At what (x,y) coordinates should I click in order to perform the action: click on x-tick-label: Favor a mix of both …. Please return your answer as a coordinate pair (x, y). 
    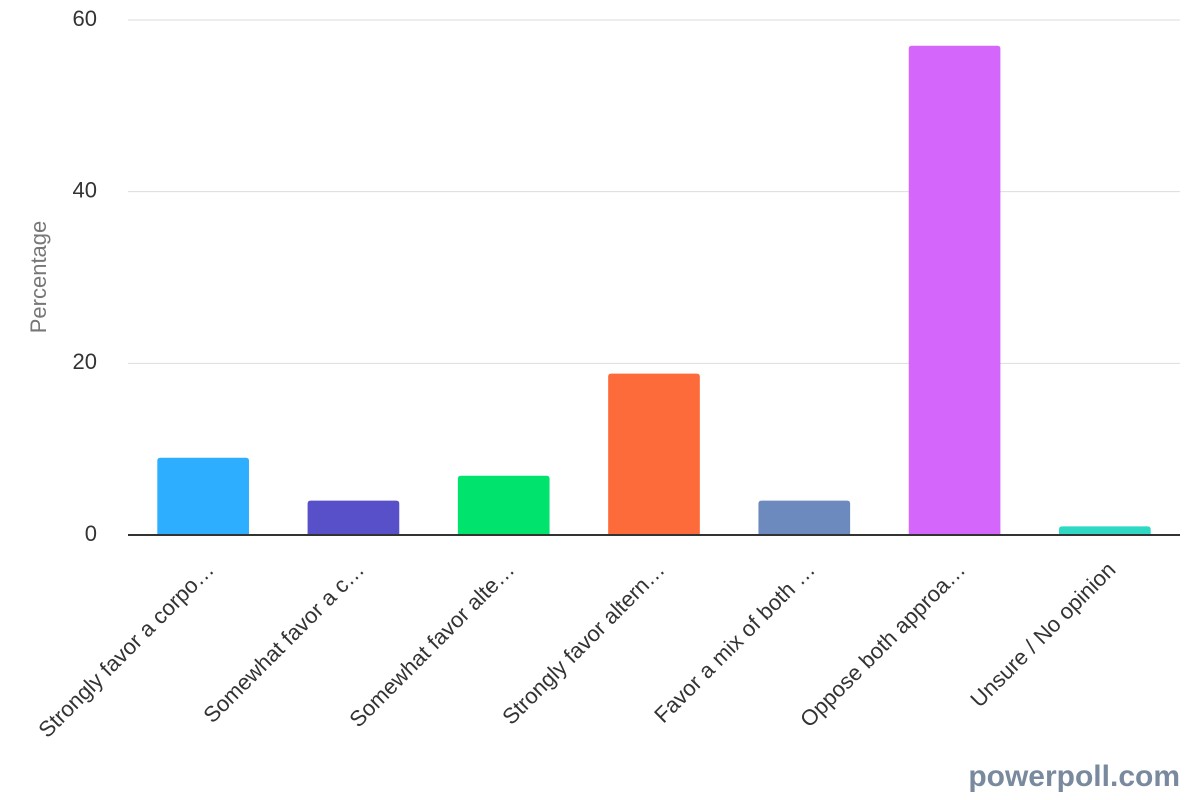
    Looking at the image, I should click on (734, 642).